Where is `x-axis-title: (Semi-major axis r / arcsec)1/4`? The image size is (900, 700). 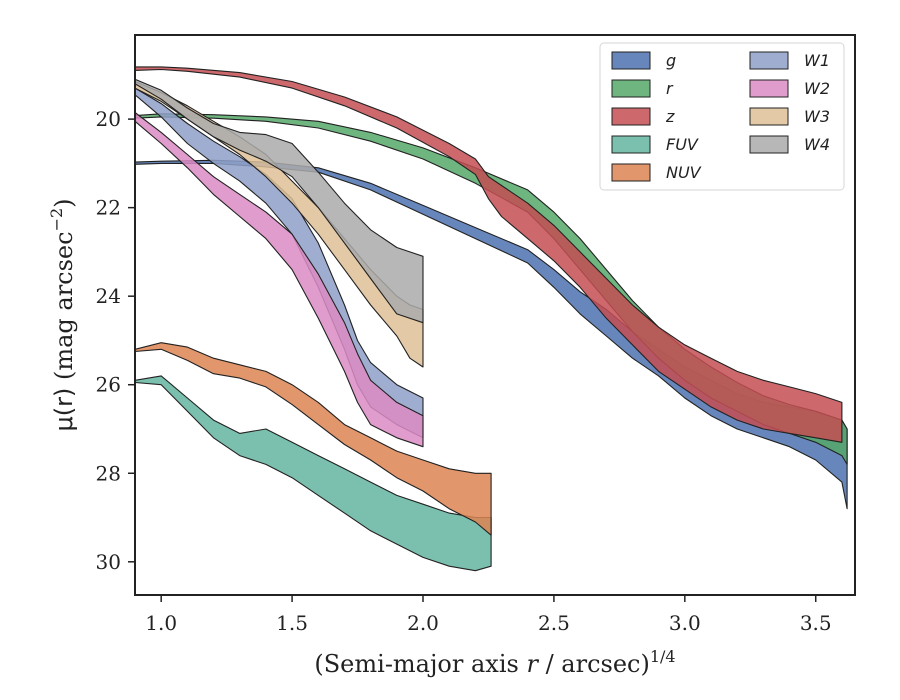
x-axis-title: (Semi-major axis r / arcsec)1/4 is located at coordinates (494, 662).